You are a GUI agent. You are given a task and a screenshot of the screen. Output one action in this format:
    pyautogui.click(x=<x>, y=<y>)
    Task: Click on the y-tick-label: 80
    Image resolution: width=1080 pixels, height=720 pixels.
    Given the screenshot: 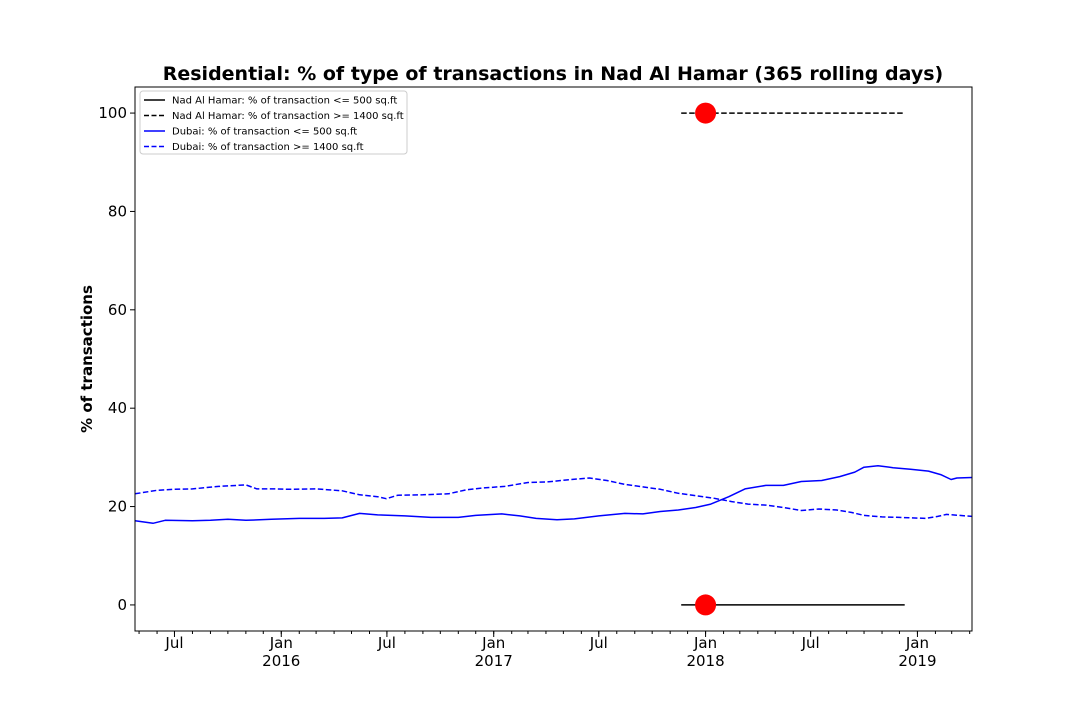 What is the action you would take?
    pyautogui.click(x=117, y=211)
    